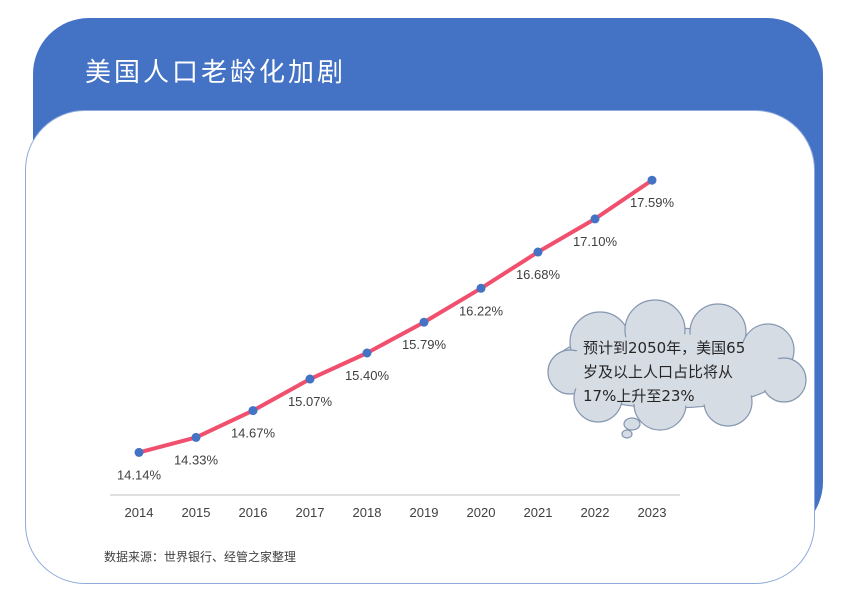  What do you see at coordinates (481, 310) in the screenshot?
I see `data-label: 16.22%` at bounding box center [481, 310].